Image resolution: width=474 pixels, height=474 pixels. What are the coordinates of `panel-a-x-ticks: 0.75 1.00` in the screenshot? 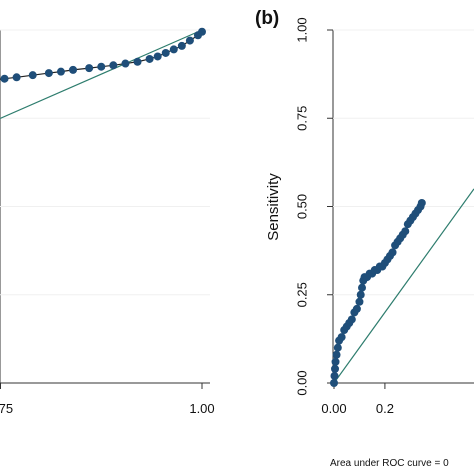 It's located at (107, 399).